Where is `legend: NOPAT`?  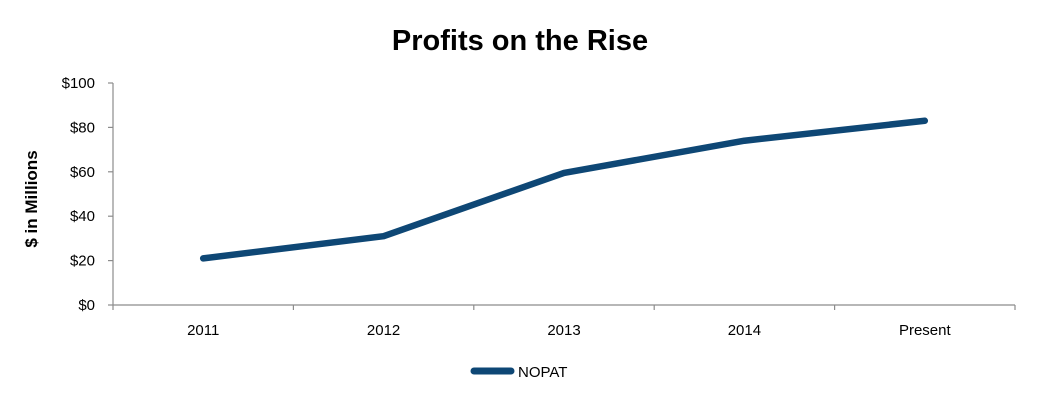 legend: NOPAT is located at coordinates (518, 372).